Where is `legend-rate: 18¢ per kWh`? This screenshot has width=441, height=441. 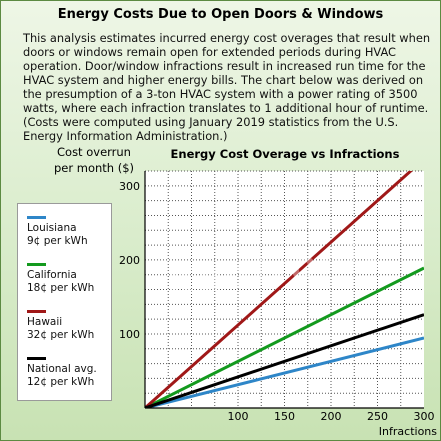 legend-rate: 18¢ per kWh is located at coordinates (61, 288).